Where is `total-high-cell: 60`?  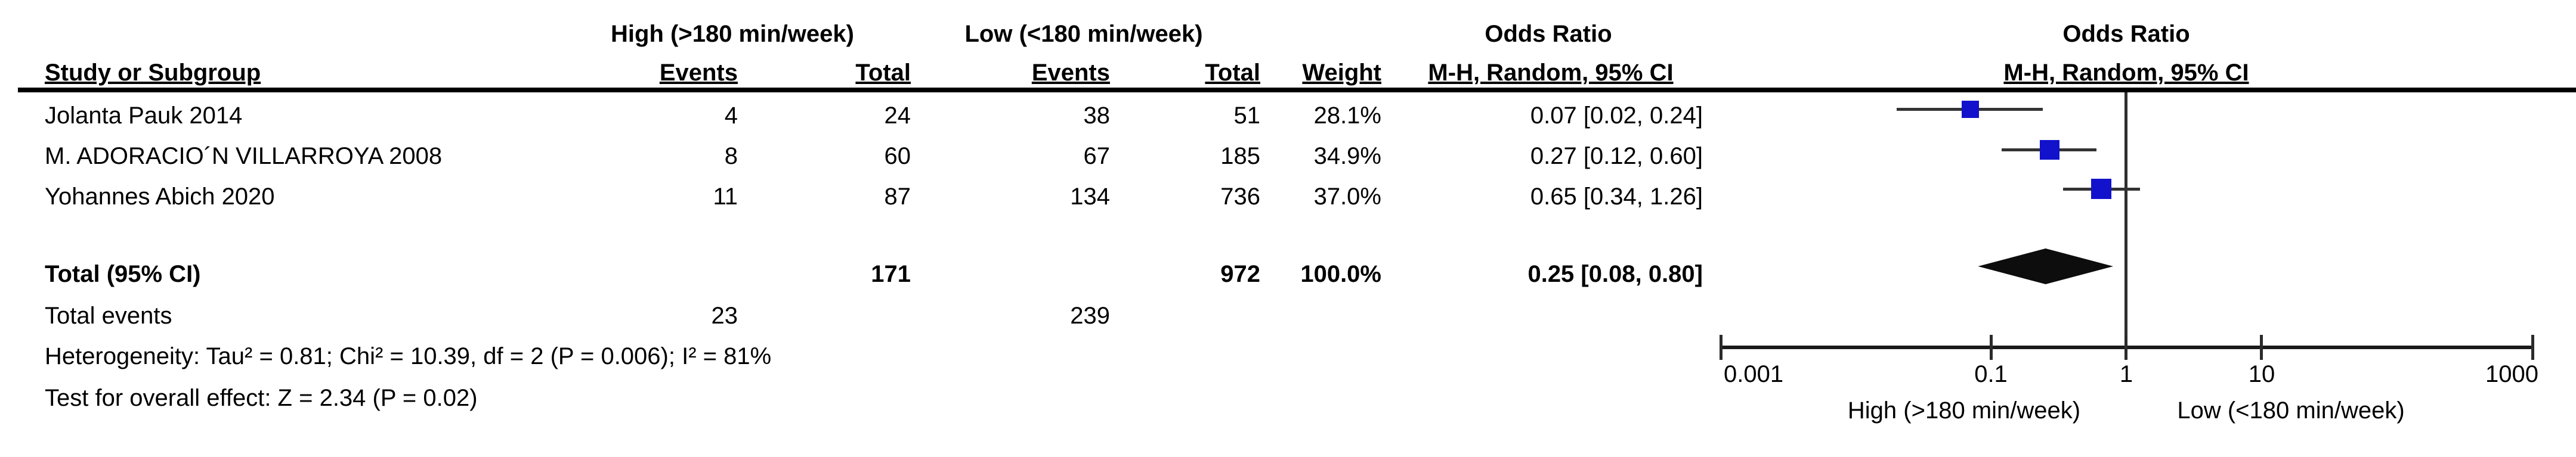
total-high-cell: 60 is located at coordinates (897, 156).